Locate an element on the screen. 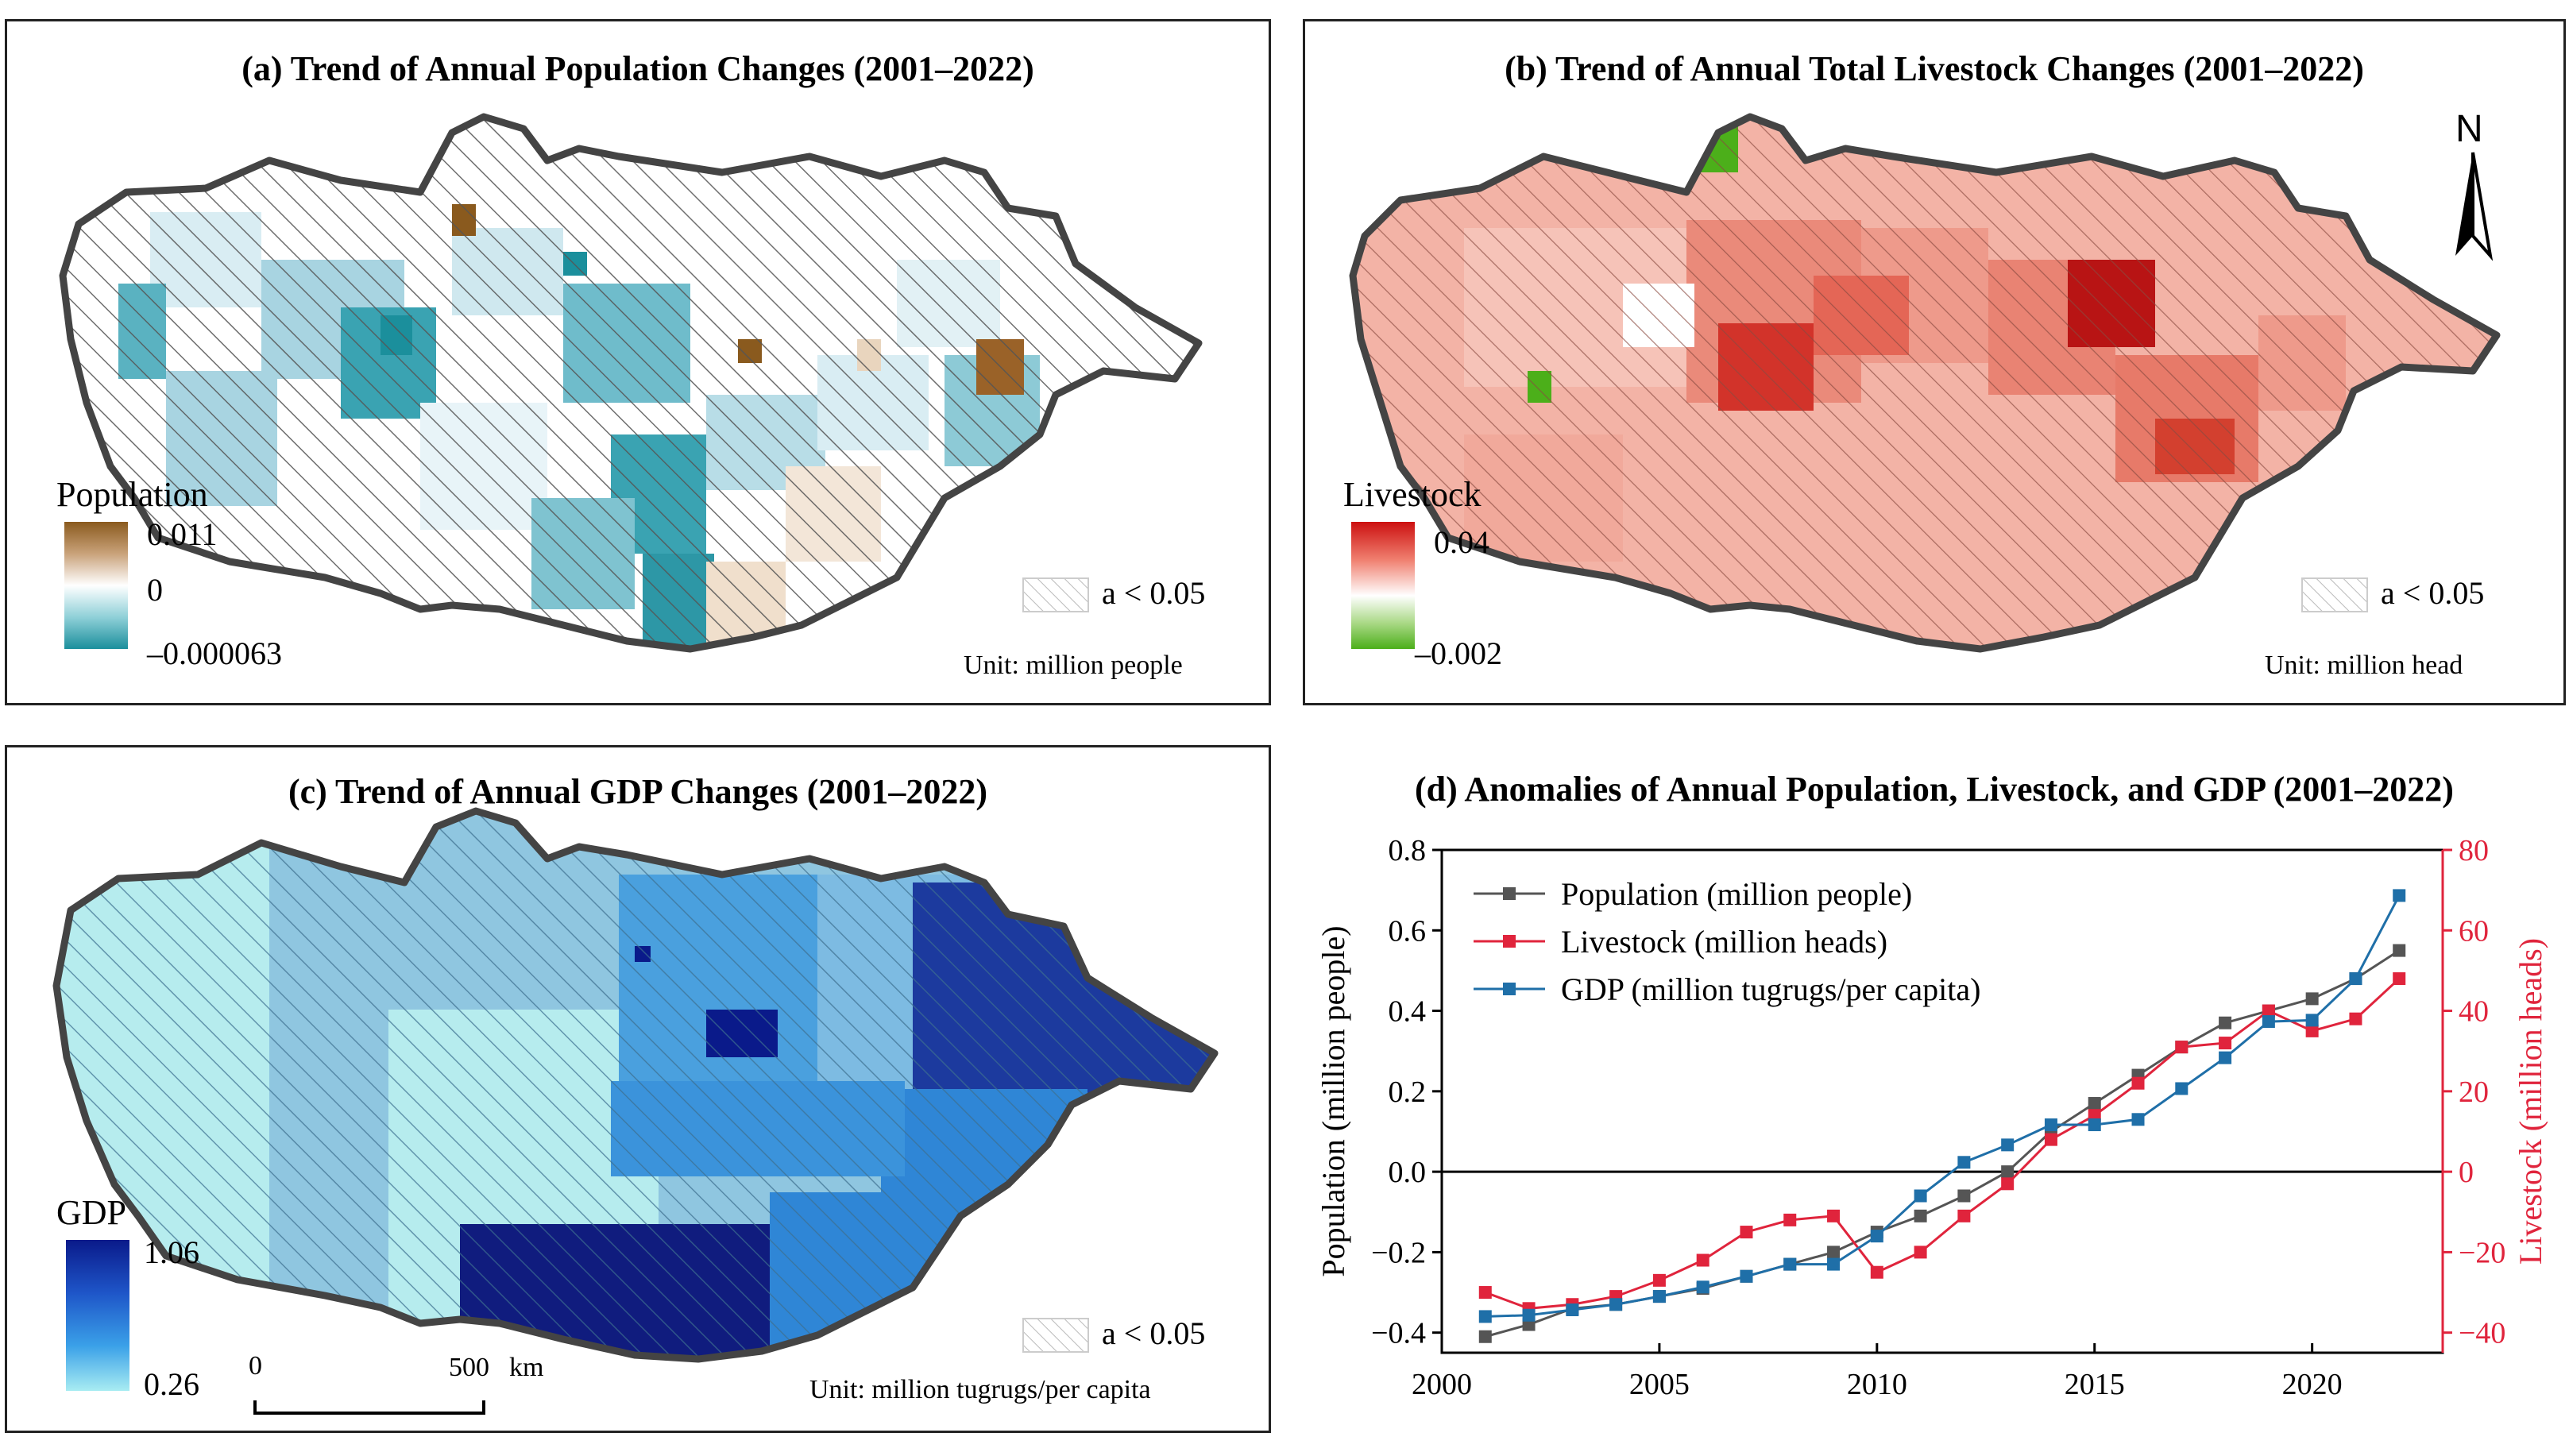 The width and height of the screenshot is (2569, 1456). x-tick-label: 2020 is located at coordinates (2312, 1384).